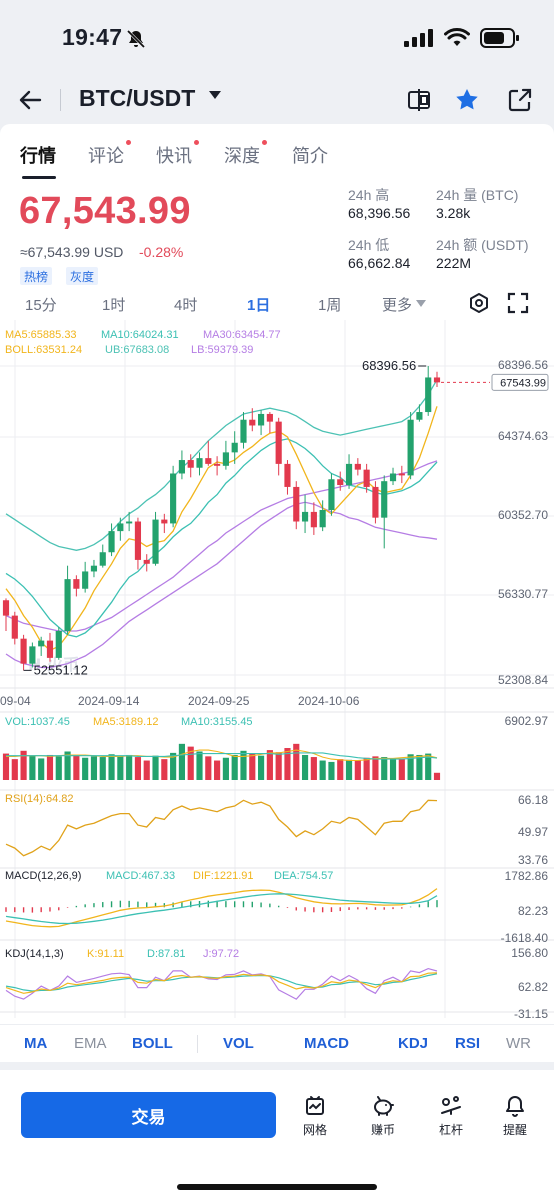 This screenshot has width=554, height=1200. What do you see at coordinates (221, 585) in the screenshot?
I see `boll-lower-line` at bounding box center [221, 585].